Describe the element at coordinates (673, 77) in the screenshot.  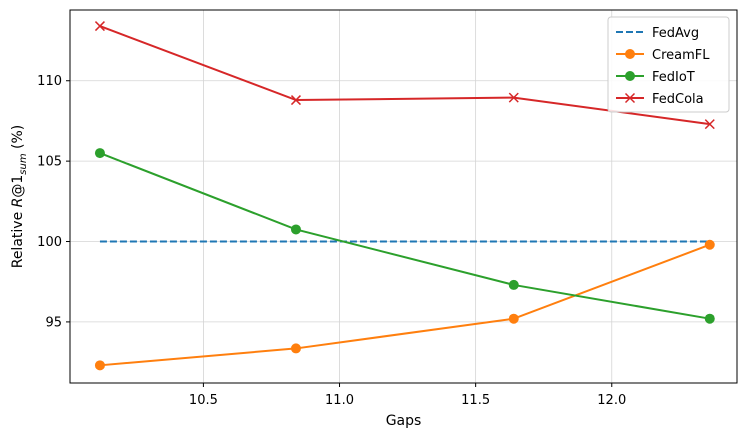
I see `legend-label: FedIoT` at that location.